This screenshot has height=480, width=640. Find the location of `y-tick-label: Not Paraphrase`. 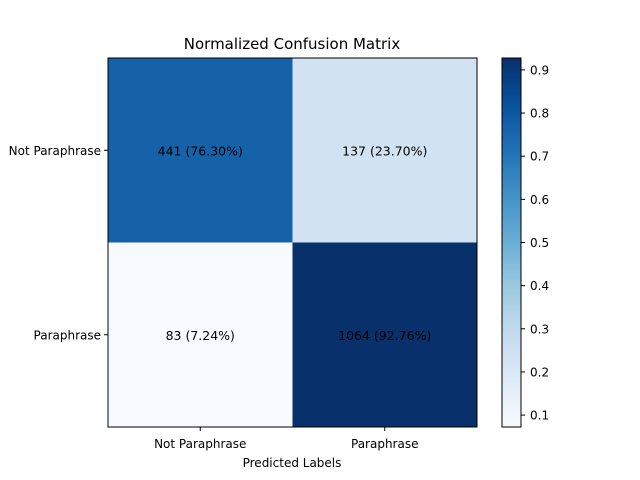

y-tick-label: Not Paraphrase is located at coordinates (55, 151).